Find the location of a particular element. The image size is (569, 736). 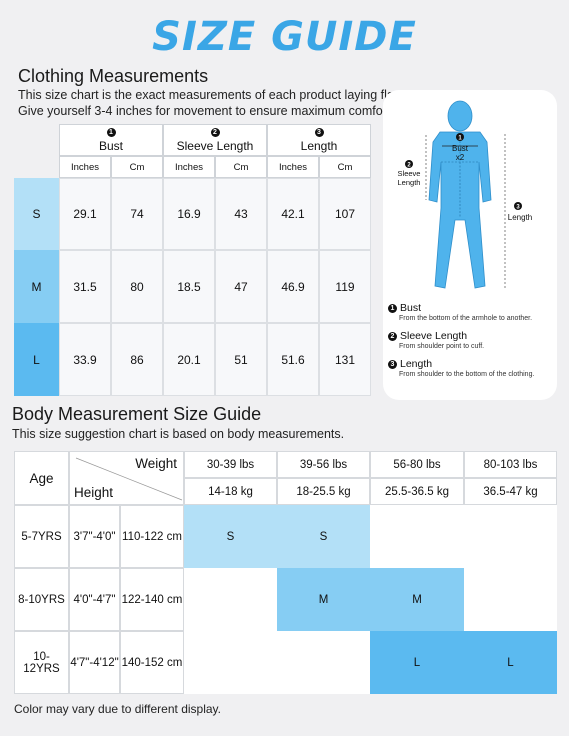

weight-lbs: 56-80 lbs is located at coordinates (417, 464).